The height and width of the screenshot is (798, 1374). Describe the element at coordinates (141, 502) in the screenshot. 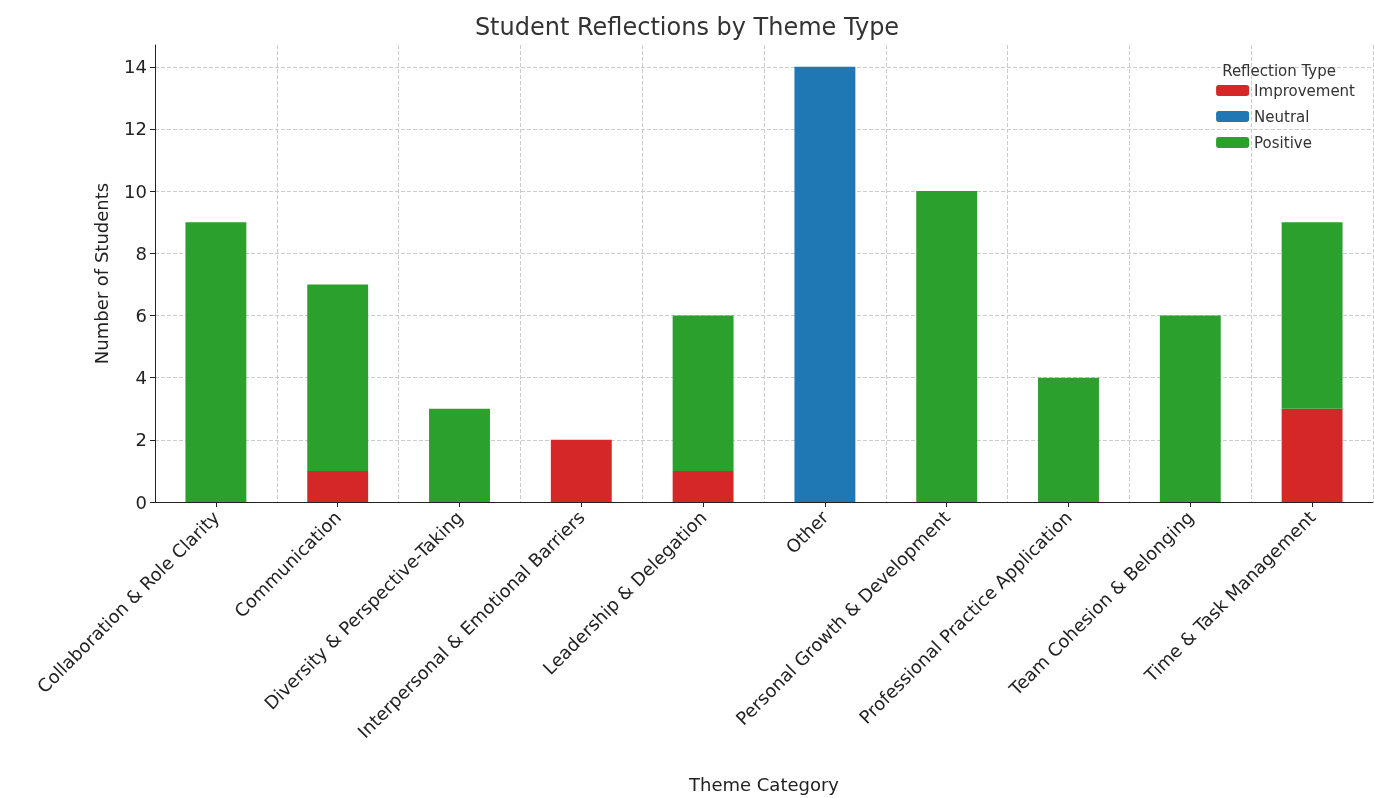

I see `y-tick-label: 0` at that location.